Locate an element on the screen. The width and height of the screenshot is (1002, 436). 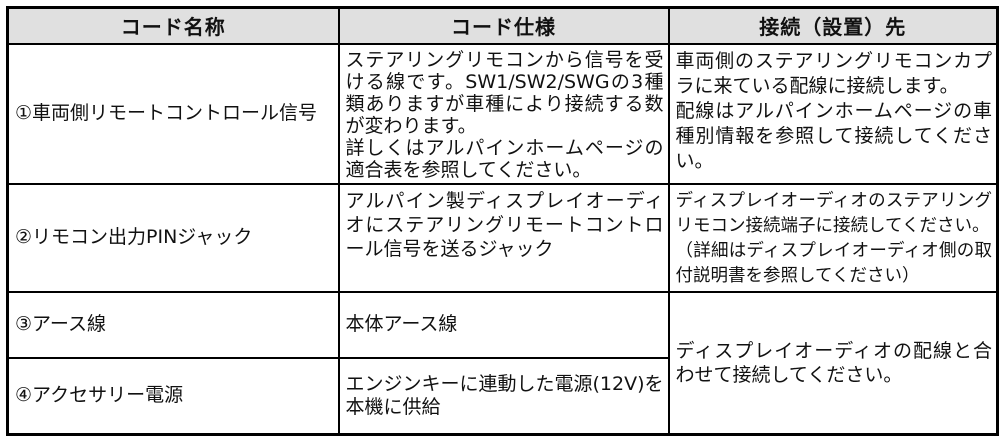
destination-paragraph: ディスプレイオーディオのステアリングリモコン接続端子に接続してください。 is located at coordinates (834, 213).